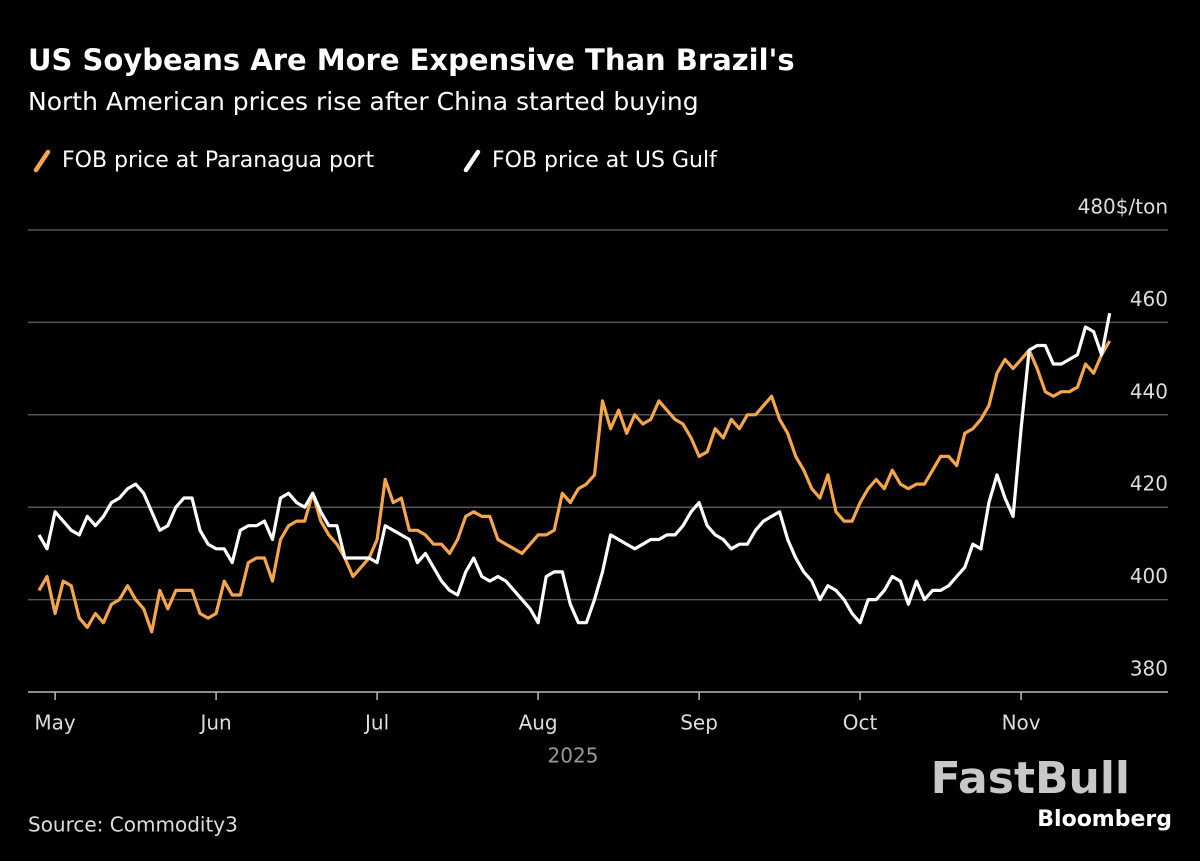 The height and width of the screenshot is (861, 1200). I want to click on y-tick-label: 400, so click(1149, 576).